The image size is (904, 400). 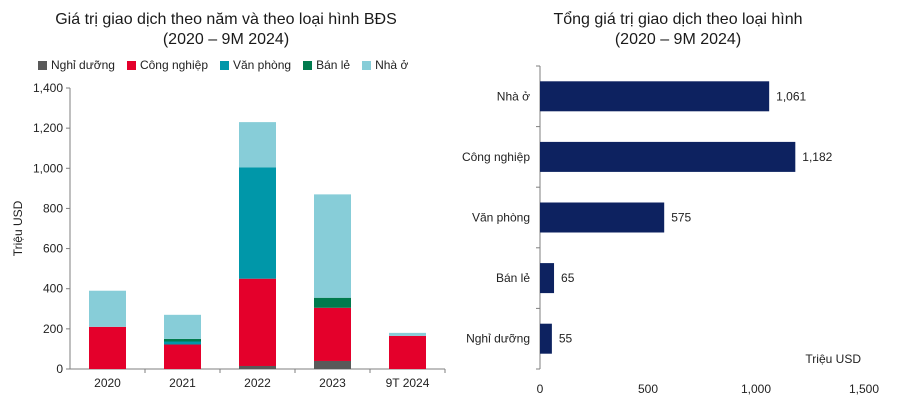 What do you see at coordinates (53, 329) in the screenshot?
I see `y-tick-label: 200` at bounding box center [53, 329].